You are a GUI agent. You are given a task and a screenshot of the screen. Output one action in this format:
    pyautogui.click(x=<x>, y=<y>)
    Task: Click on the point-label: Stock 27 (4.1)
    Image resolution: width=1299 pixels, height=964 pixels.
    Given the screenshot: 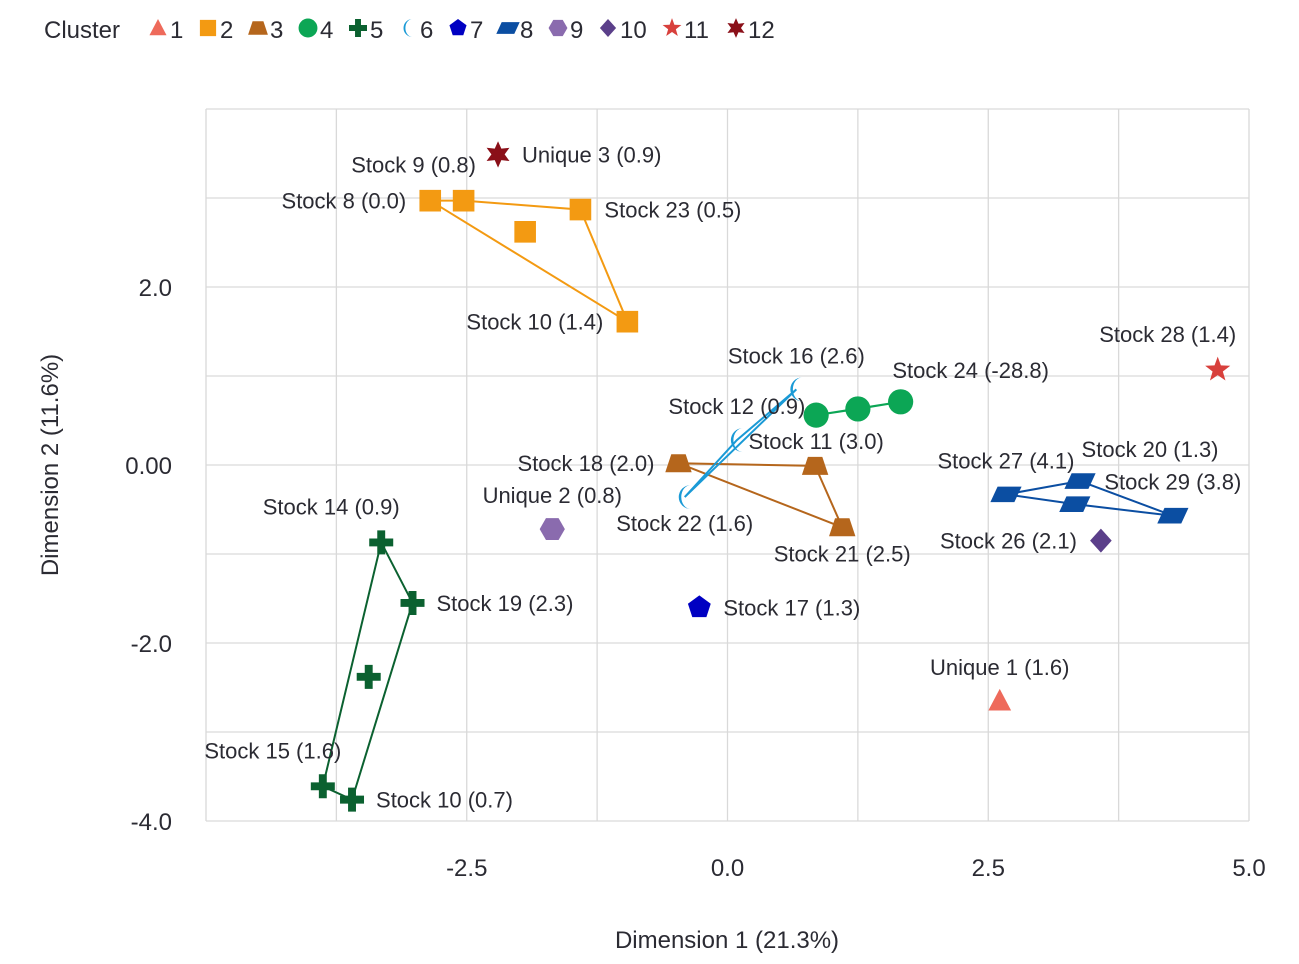 What is the action you would take?
    pyautogui.click(x=1006, y=460)
    